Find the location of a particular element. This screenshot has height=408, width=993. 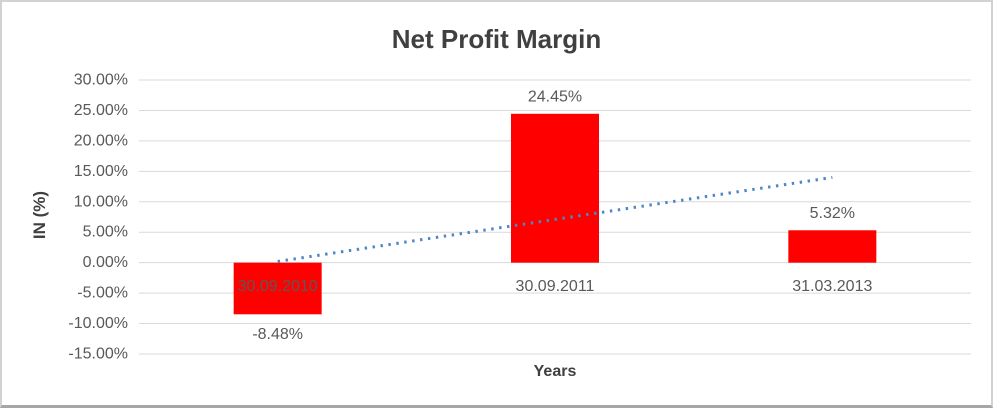

y-tick-label: -10.00% is located at coordinates (98, 323).